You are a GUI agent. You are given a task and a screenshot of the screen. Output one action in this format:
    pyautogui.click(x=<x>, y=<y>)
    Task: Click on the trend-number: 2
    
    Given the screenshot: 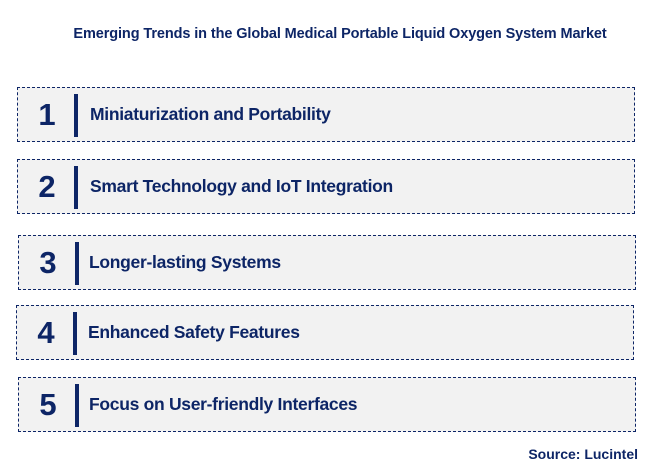 What is the action you would take?
    pyautogui.click(x=47, y=186)
    